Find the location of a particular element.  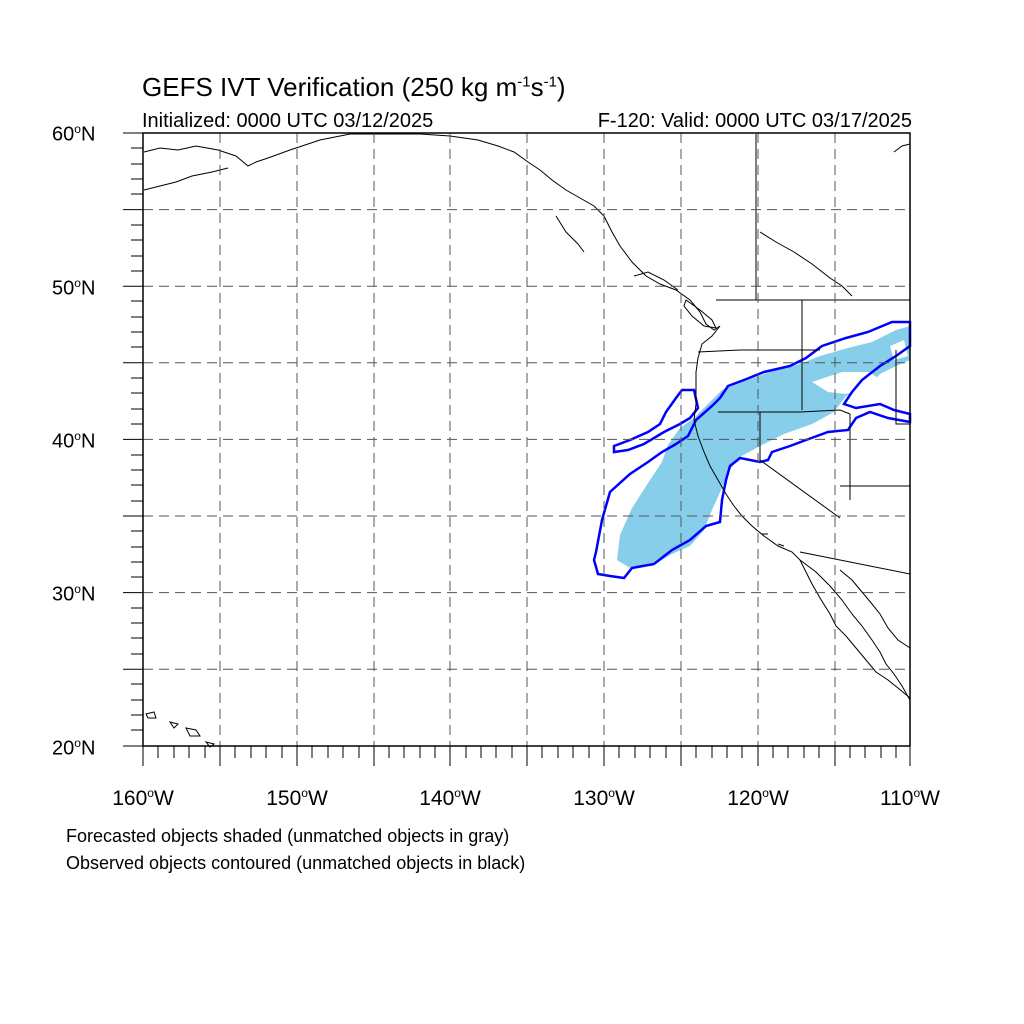

lon-label-130: 130oW is located at coordinates (604, 798).